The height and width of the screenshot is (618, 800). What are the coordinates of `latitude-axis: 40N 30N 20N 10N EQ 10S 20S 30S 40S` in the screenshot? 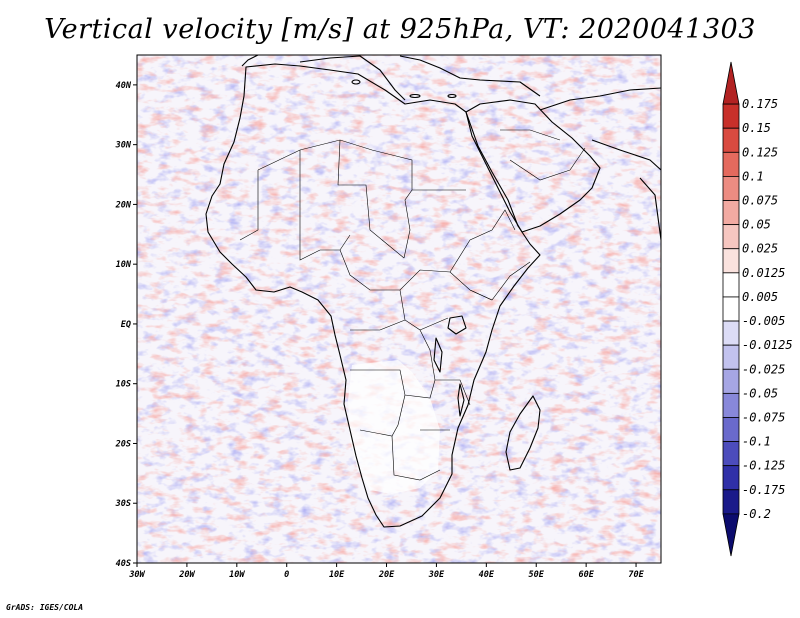 It's located at (126, 325).